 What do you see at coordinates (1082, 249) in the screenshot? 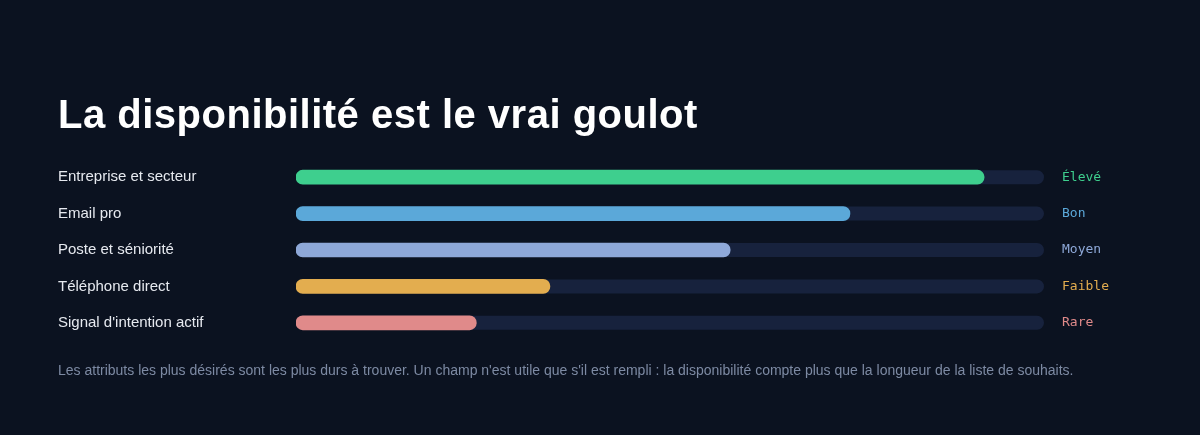
I see `text: Moyen` at bounding box center [1082, 249].